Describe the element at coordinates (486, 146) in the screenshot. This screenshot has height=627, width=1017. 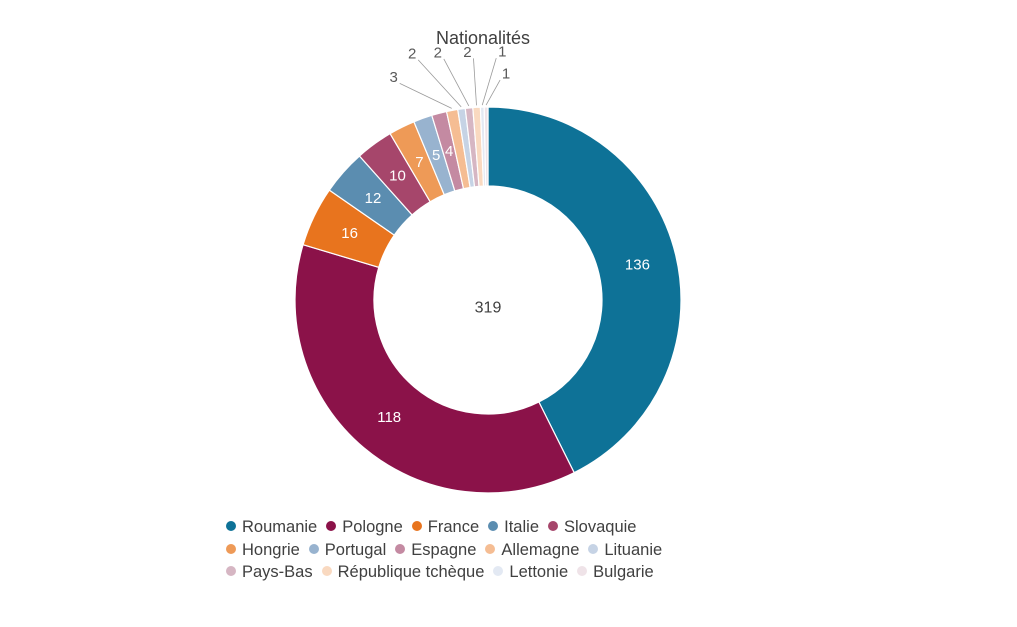
I see `slice-bulgarie` at that location.